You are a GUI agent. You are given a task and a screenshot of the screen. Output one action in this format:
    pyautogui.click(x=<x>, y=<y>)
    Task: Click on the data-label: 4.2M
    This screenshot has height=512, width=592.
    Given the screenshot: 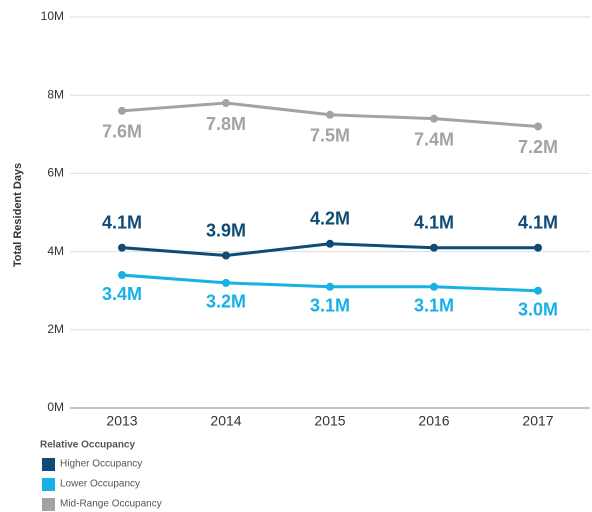 What is the action you would take?
    pyautogui.click(x=330, y=219)
    